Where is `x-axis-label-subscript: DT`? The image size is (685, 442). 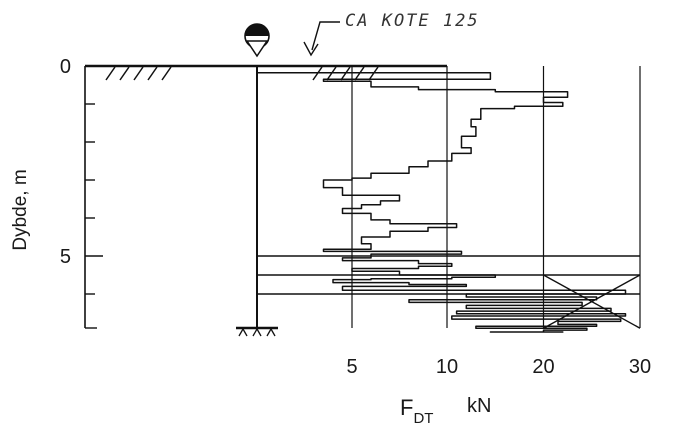
x-axis-label-subscript: DT is located at coordinates (423, 418).